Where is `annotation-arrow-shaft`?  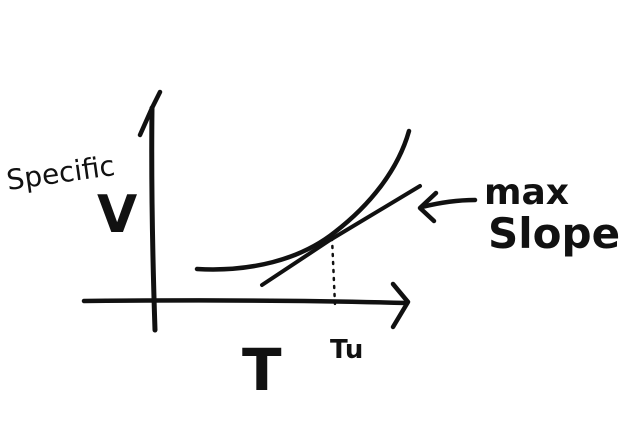
annotation-arrow-shaft is located at coordinates (448, 203).